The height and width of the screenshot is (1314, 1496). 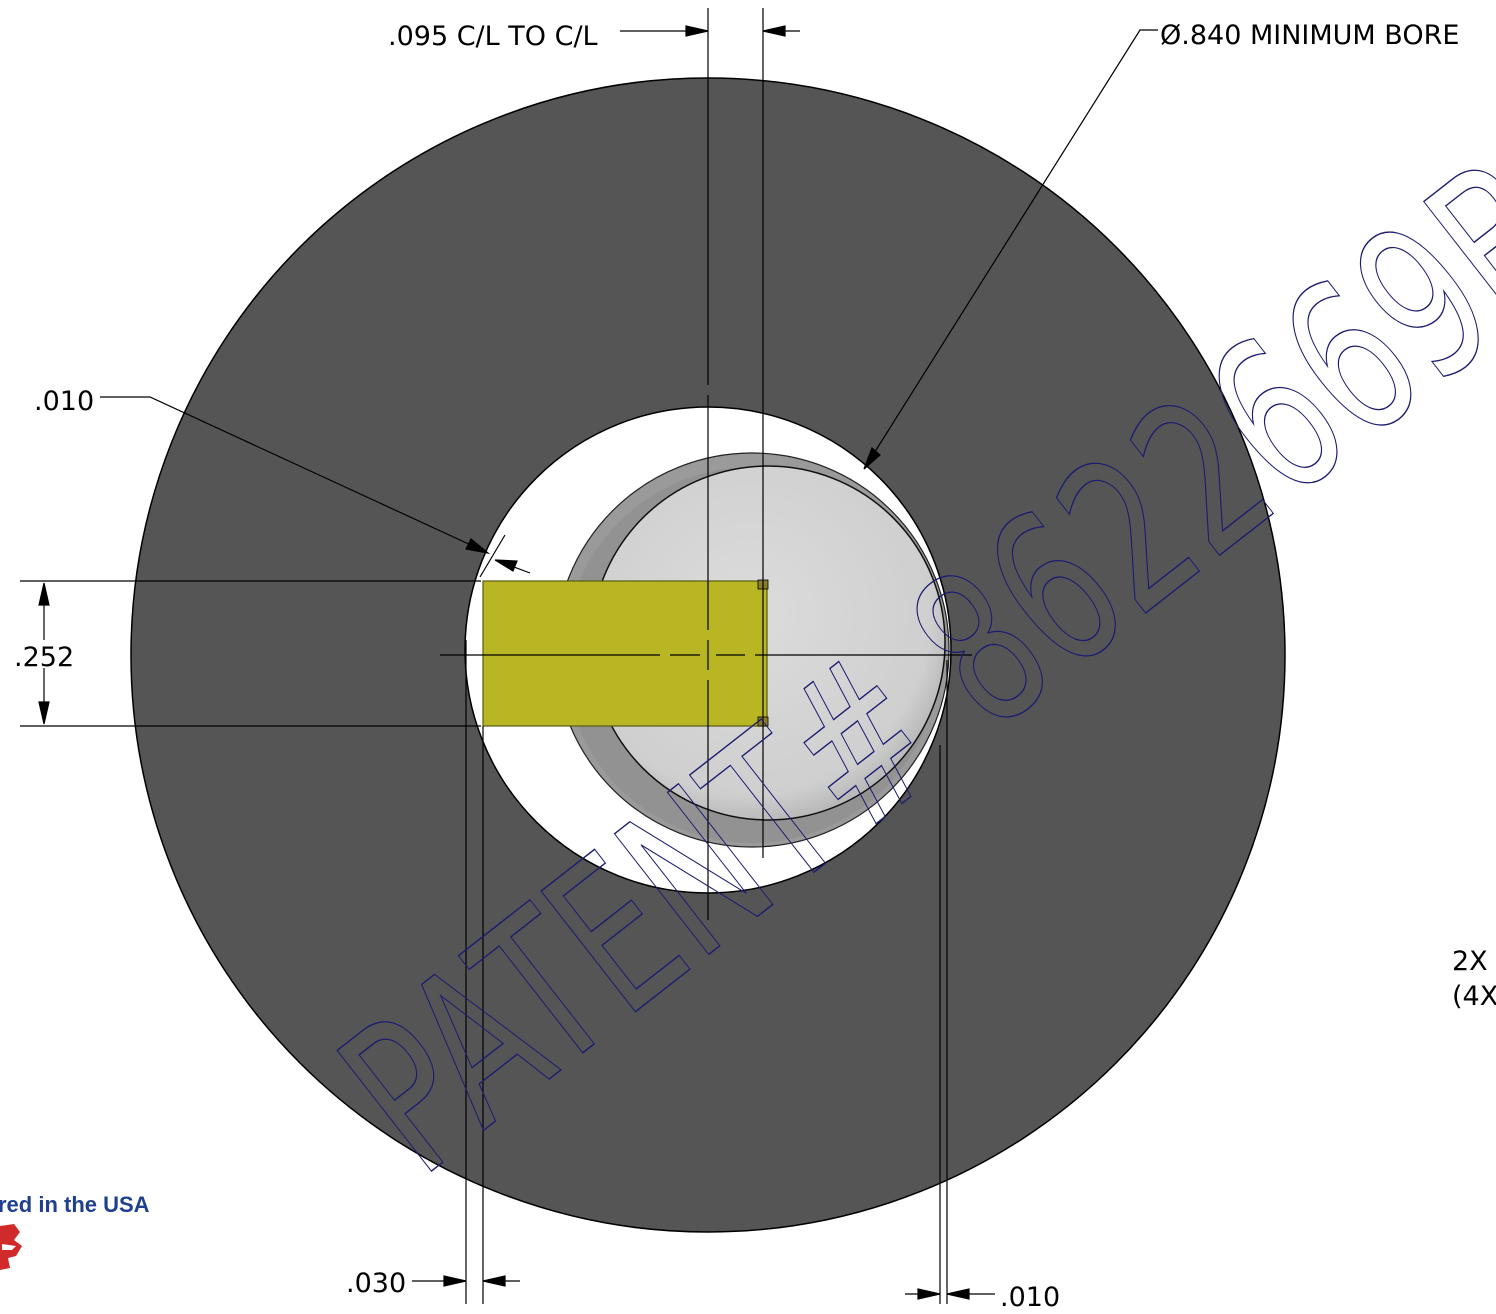 What do you see at coordinates (625, 653) in the screenshot?
I see `key-block` at bounding box center [625, 653].